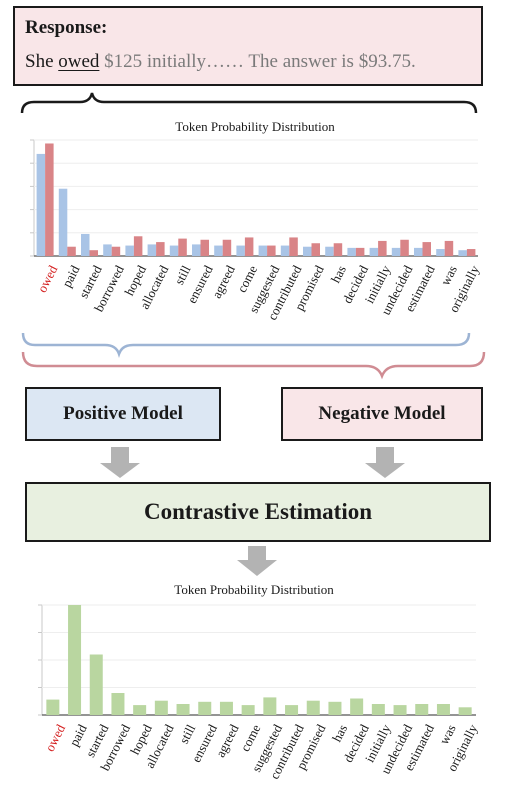  What do you see at coordinates (248, 710) in the screenshot?
I see `bar-contrastive-come` at bounding box center [248, 710].